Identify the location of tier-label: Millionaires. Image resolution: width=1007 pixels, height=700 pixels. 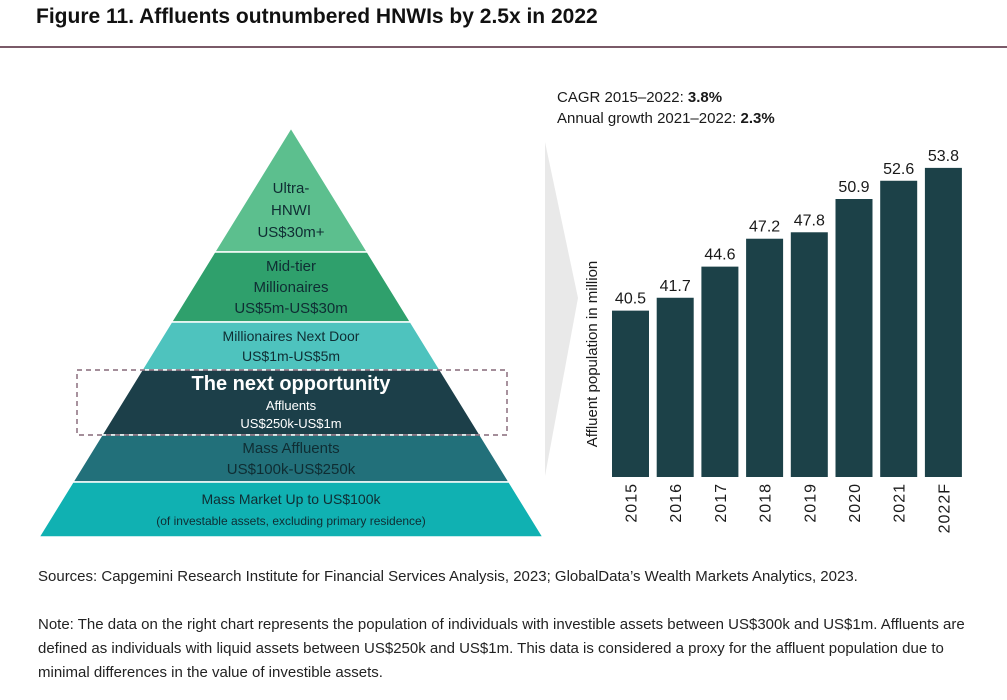
(290, 287).